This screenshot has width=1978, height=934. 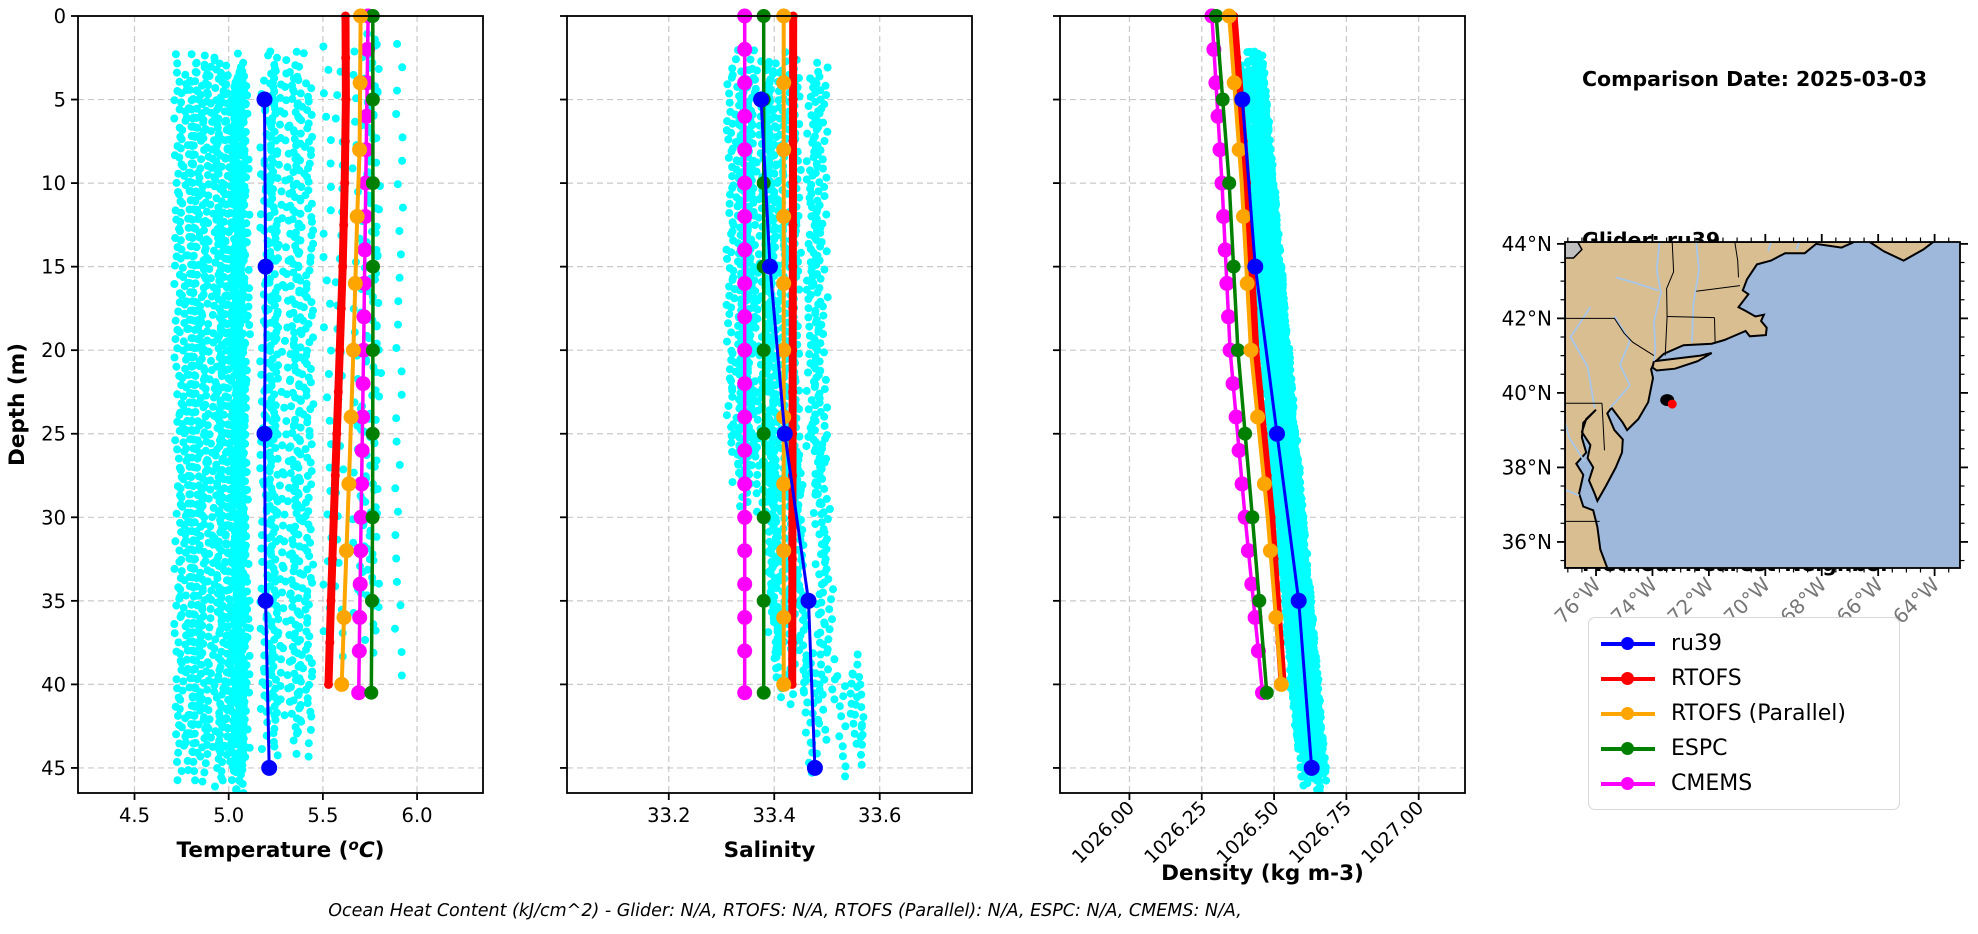 What do you see at coordinates (53, 684) in the screenshot?
I see `depth-tick-label: 40` at bounding box center [53, 684].